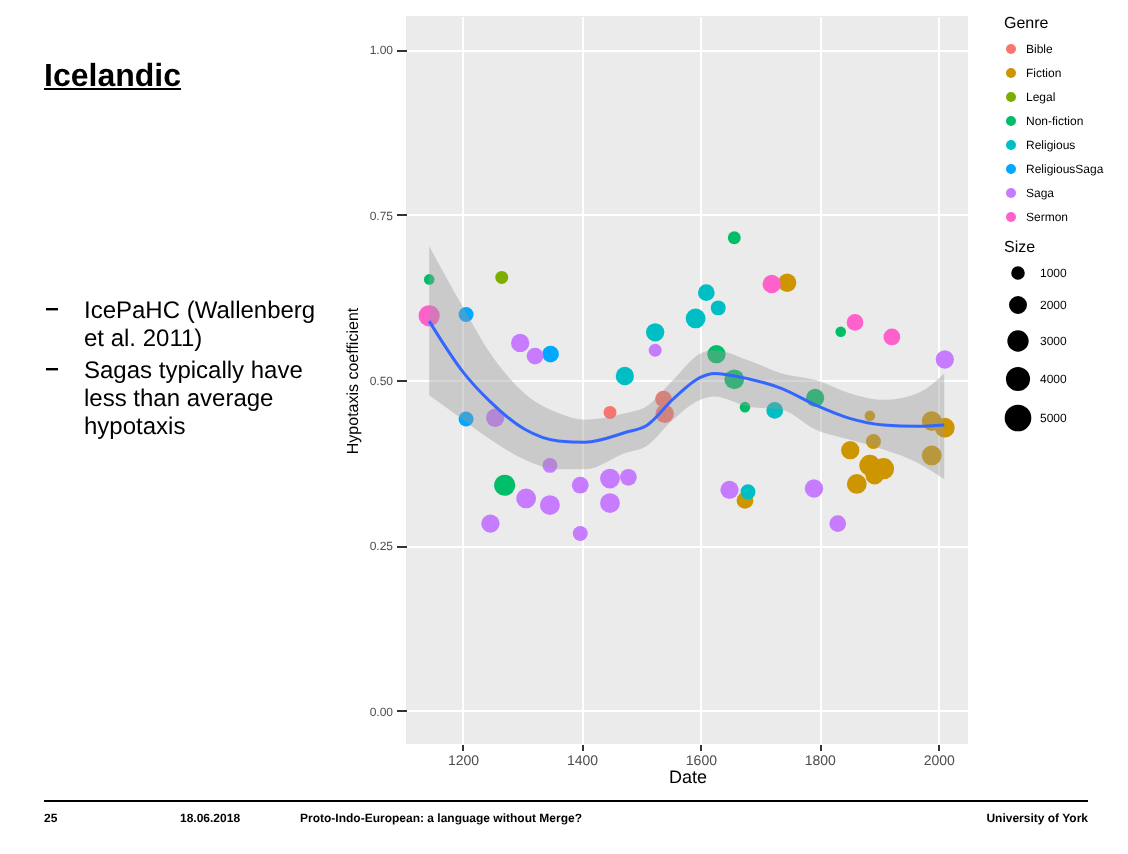  I want to click on legend-title: Genre, so click(1027, 23).